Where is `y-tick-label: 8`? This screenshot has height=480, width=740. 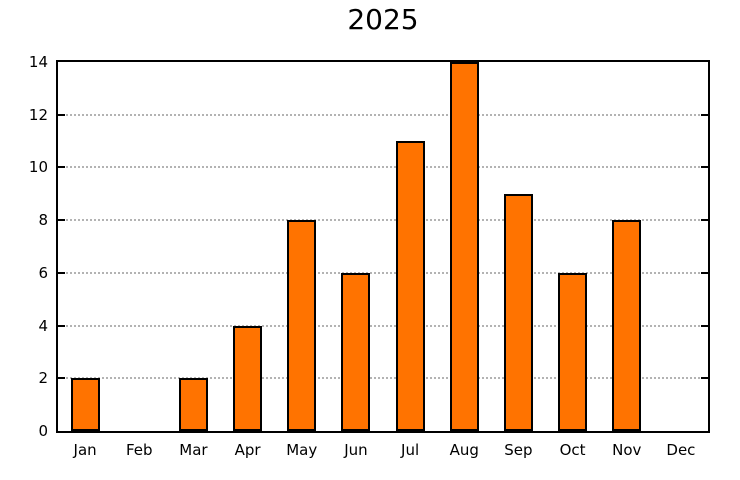 y-tick-label: 8 is located at coordinates (43, 220).